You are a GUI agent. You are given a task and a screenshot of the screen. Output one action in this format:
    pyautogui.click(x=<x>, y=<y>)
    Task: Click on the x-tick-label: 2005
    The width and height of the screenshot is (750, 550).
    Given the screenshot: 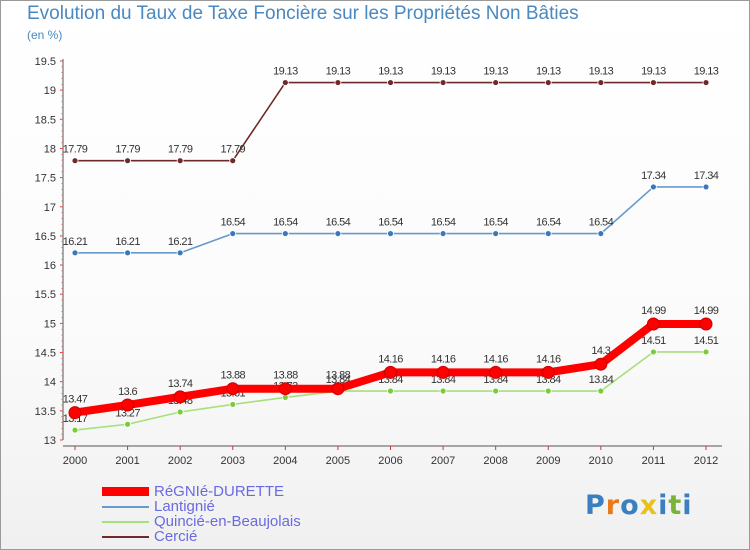 What is the action you would take?
    pyautogui.click(x=338, y=461)
    